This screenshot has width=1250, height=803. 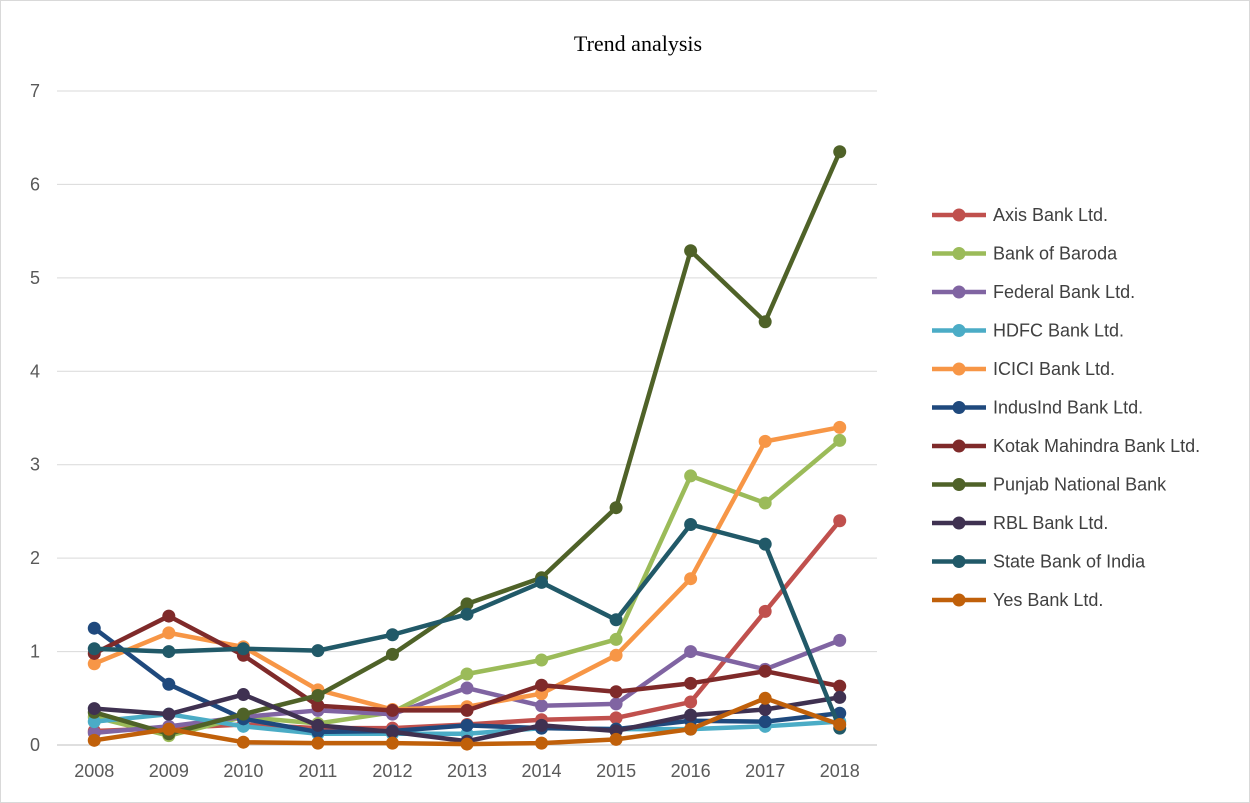 I want to click on legend-item: ICICI Bank Ltd., so click(x=1023, y=369).